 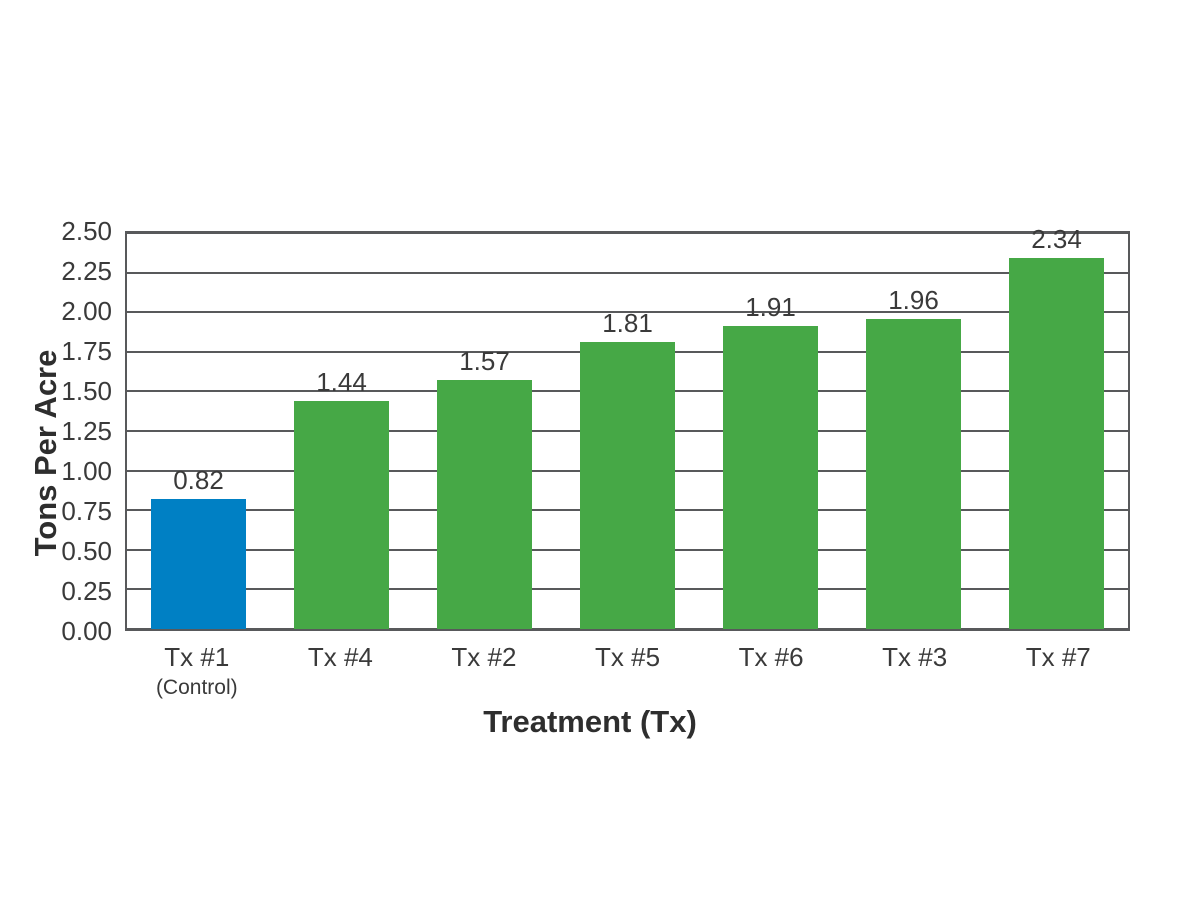 I want to click on x-tick: Tx #3, so click(x=915, y=671).